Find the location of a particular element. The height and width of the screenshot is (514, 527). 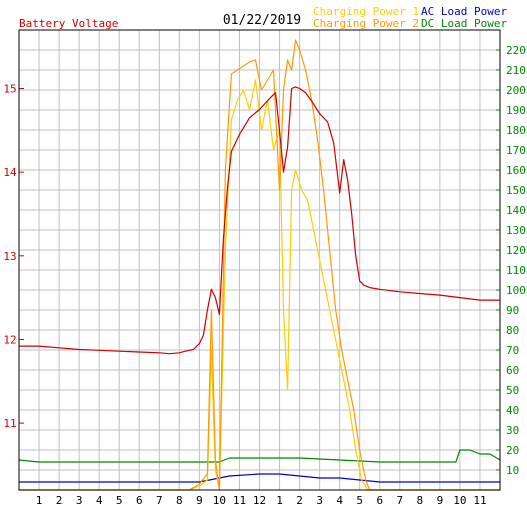

right-tick-label: 90 is located at coordinates (512, 310).